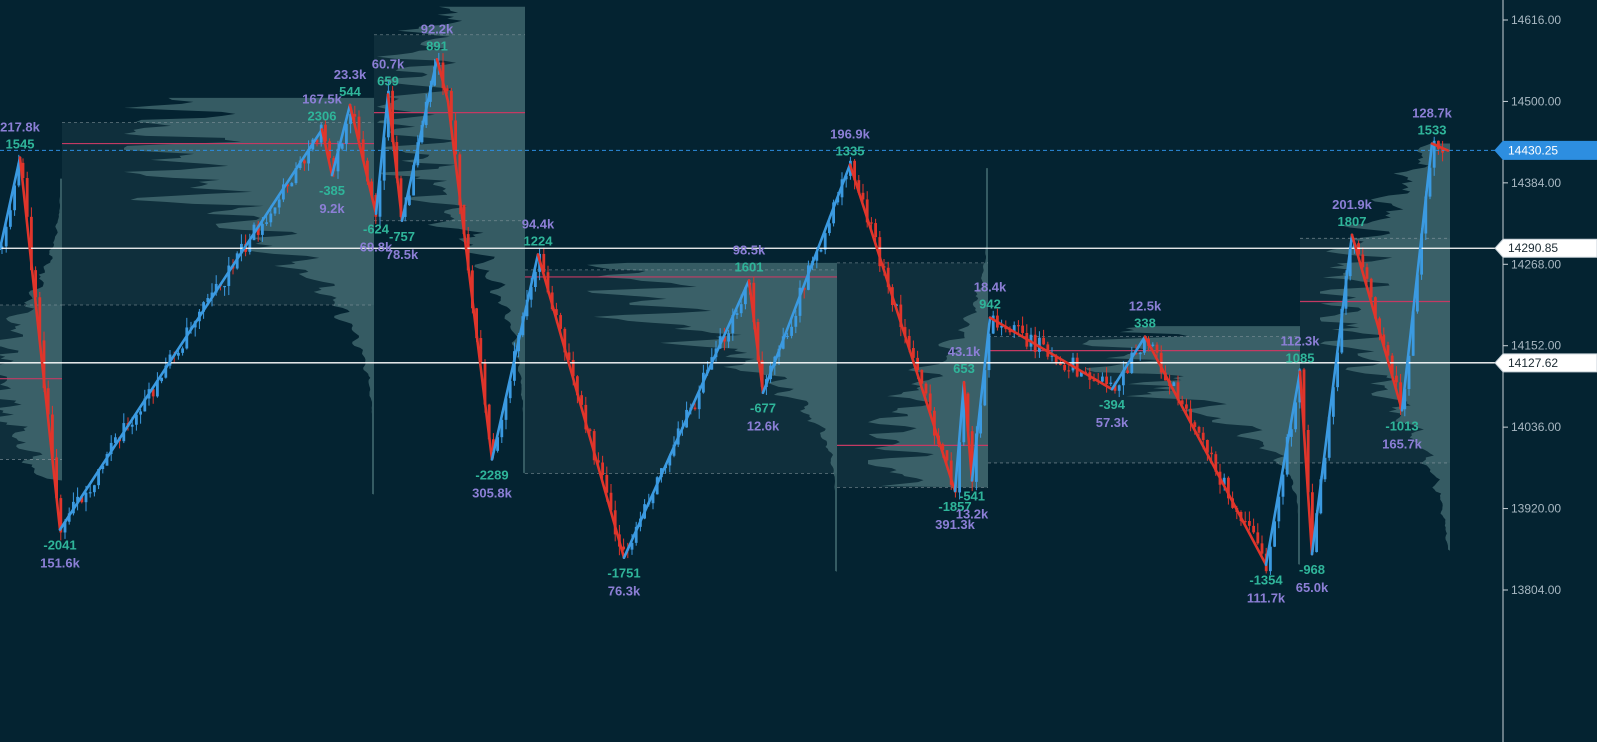 Image resolution: width=1597 pixels, height=742 pixels. I want to click on price-tick-label: 14036.00, so click(1536, 427).